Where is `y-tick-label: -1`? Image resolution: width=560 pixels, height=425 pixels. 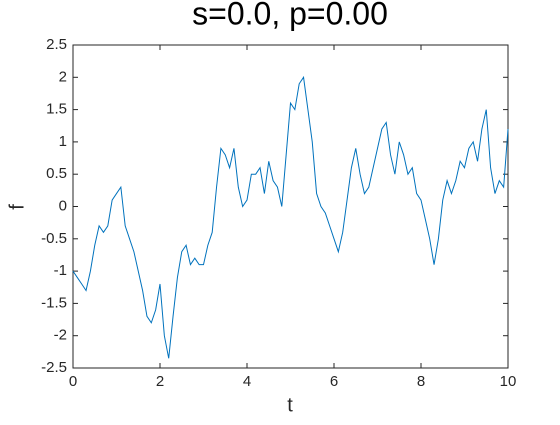 y-tick-label: -1 is located at coordinates (60, 270).